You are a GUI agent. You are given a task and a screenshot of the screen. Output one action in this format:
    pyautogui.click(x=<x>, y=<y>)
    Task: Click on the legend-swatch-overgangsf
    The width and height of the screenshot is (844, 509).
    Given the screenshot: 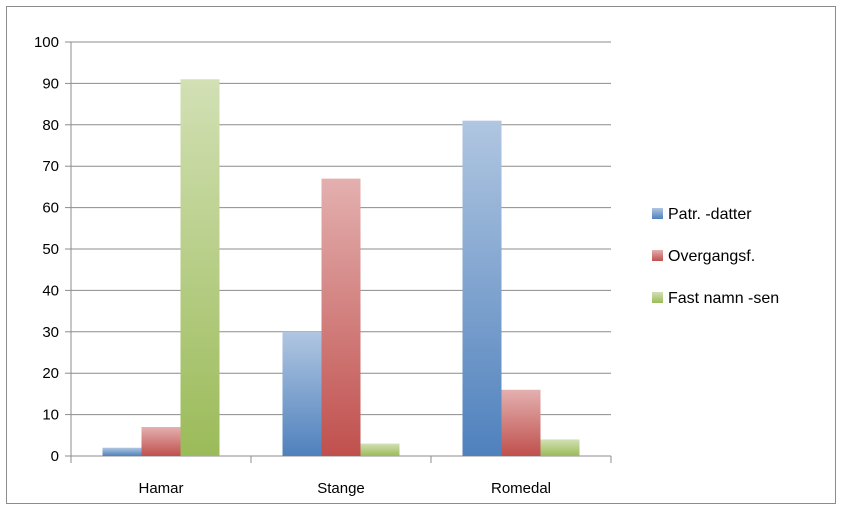 What is the action you would take?
    pyautogui.click(x=657, y=255)
    